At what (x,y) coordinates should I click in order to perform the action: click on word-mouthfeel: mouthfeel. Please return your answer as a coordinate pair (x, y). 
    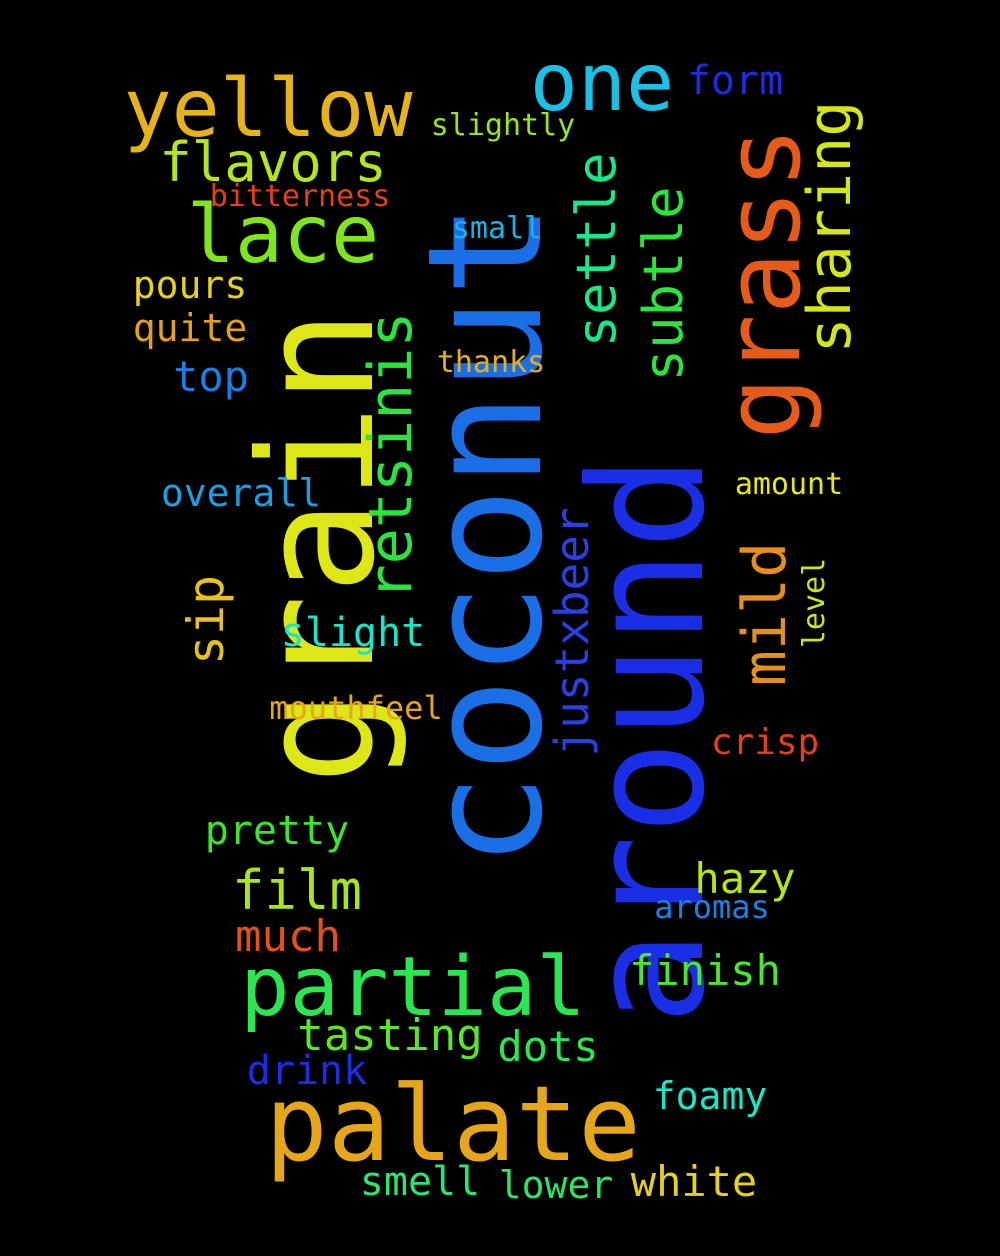
    Looking at the image, I should click on (356, 708).